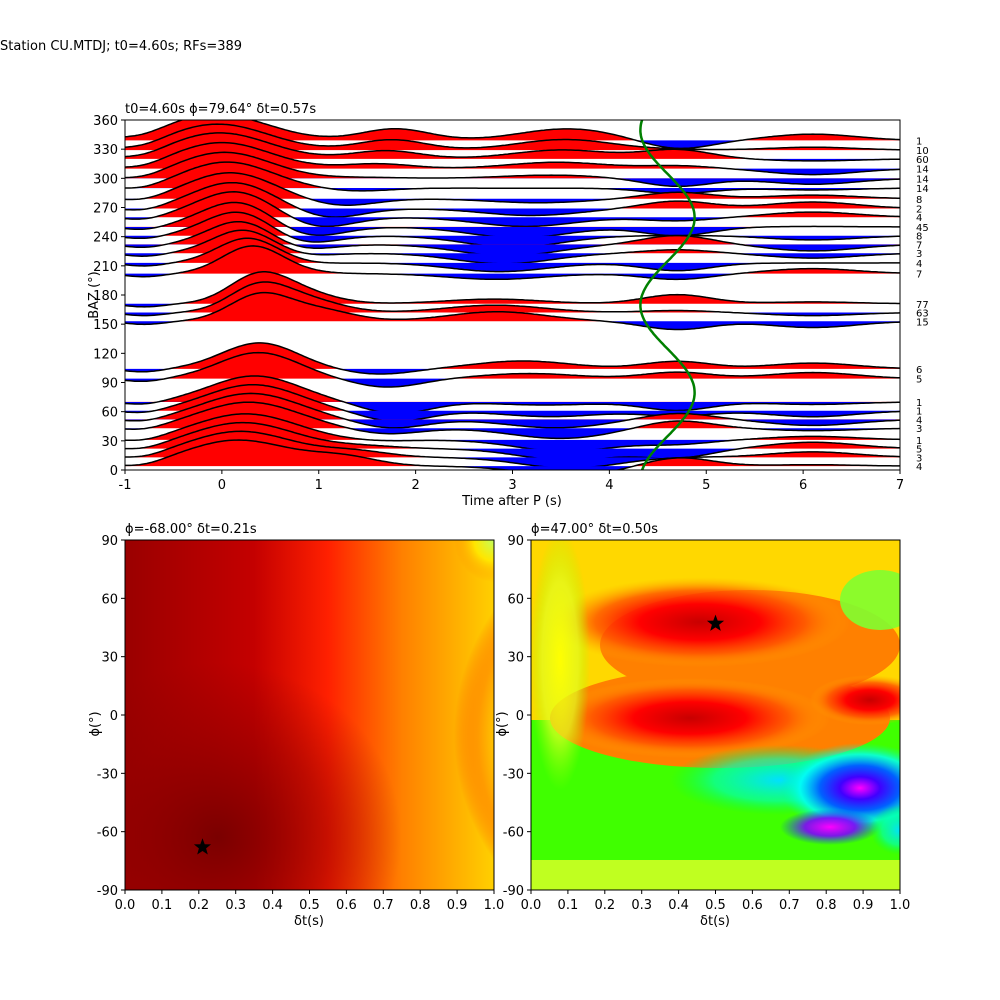 The height and width of the screenshot is (1000, 1000). Describe the element at coordinates (105, 179) in the screenshot. I see `rf-ytick-label: 300` at that location.